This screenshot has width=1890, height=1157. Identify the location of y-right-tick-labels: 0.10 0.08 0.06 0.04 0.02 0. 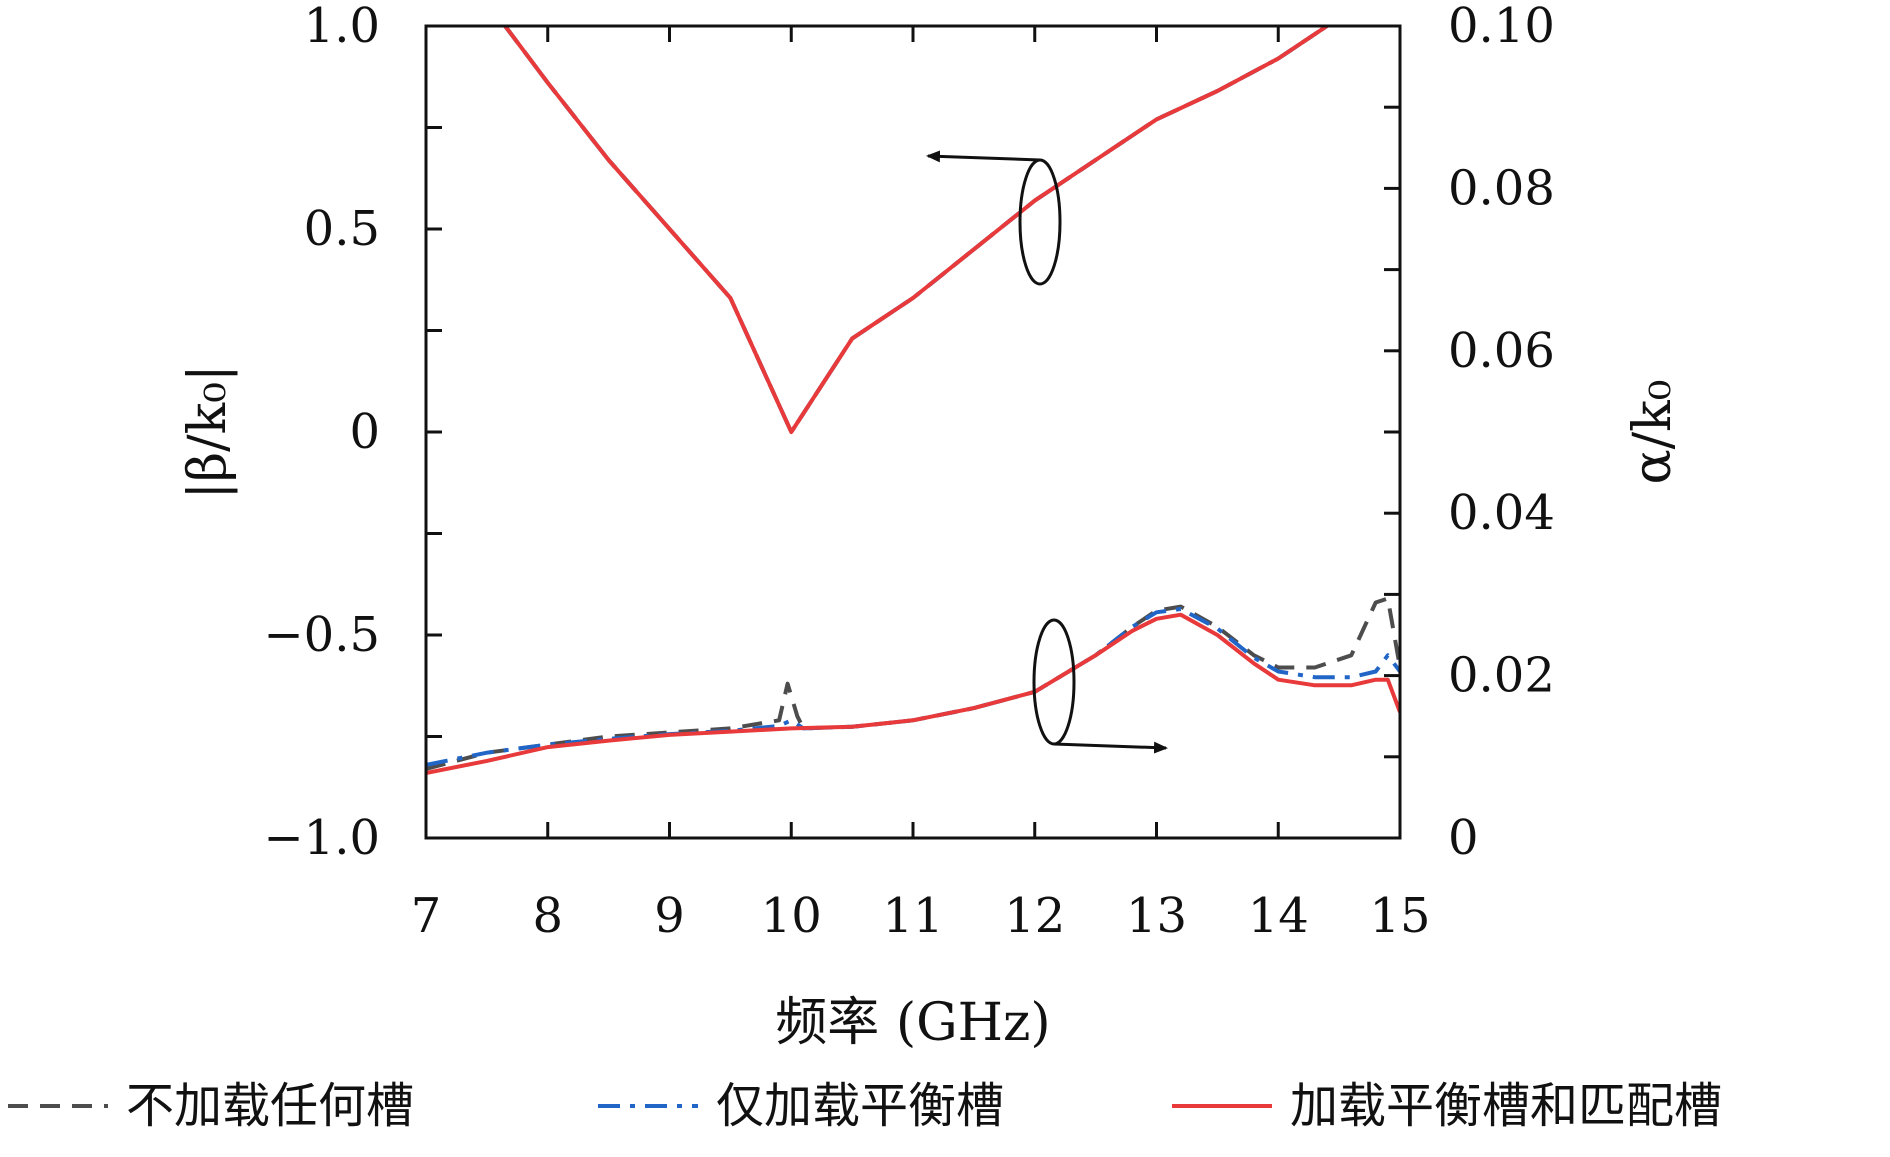
(1501, 433).